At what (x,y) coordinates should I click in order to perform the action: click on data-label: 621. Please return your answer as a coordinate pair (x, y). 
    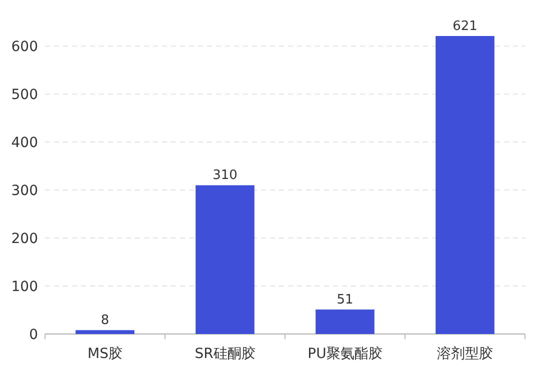
    Looking at the image, I should click on (465, 26).